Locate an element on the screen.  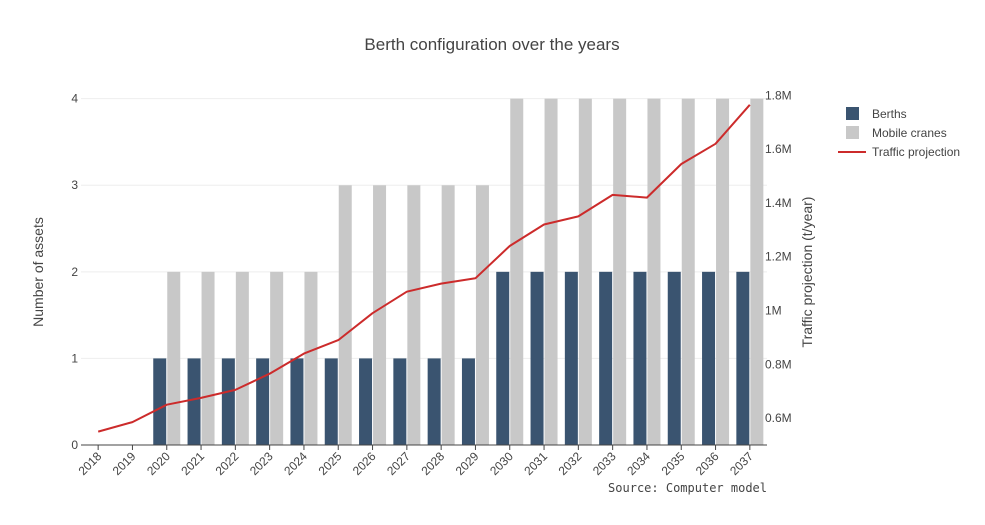
y2-tick-label: 1.2M is located at coordinates (778, 257).